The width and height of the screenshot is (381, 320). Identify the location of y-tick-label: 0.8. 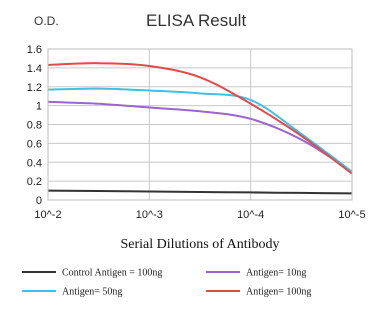
(34, 126).